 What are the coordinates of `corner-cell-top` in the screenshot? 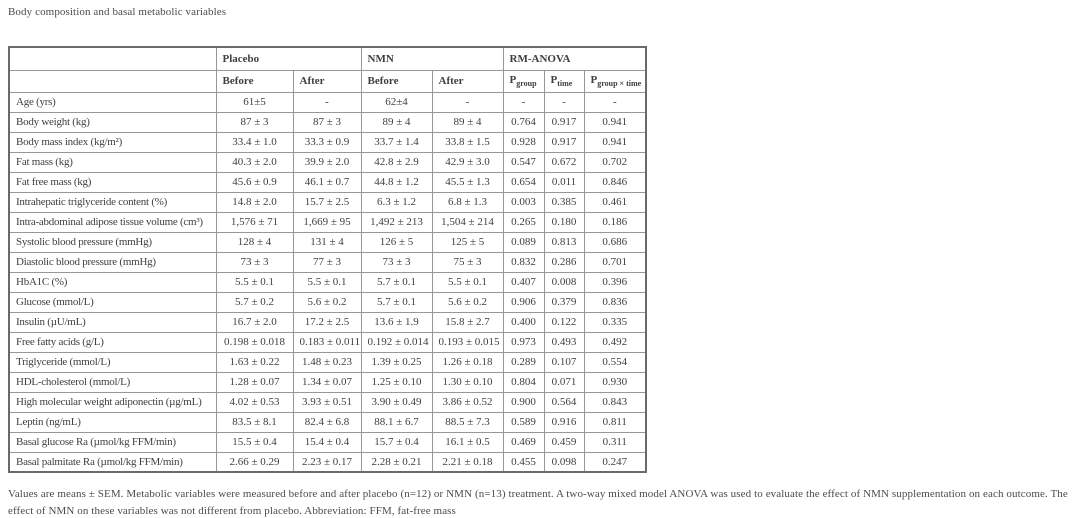 It's located at (112, 58).